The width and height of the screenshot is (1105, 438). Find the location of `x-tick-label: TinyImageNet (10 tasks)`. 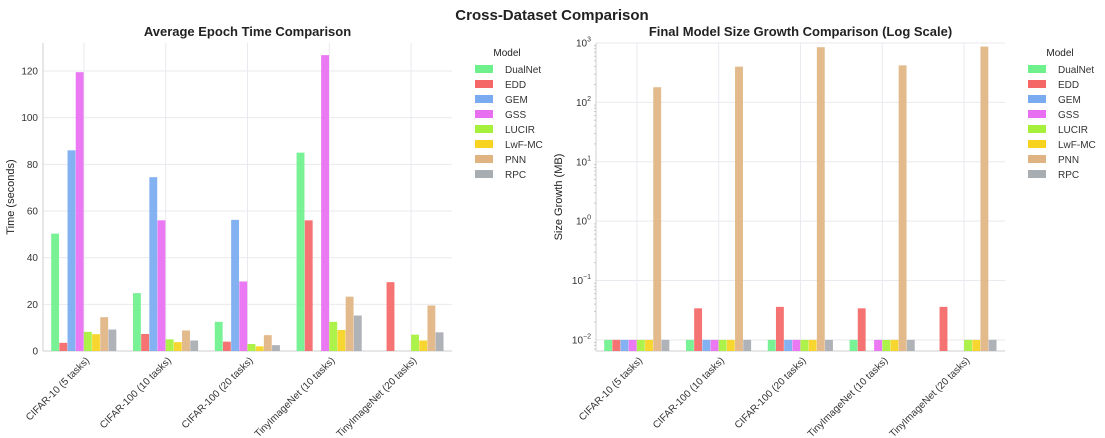

x-tick-label: TinyImageNet (10 tasks) is located at coordinates (295, 396).